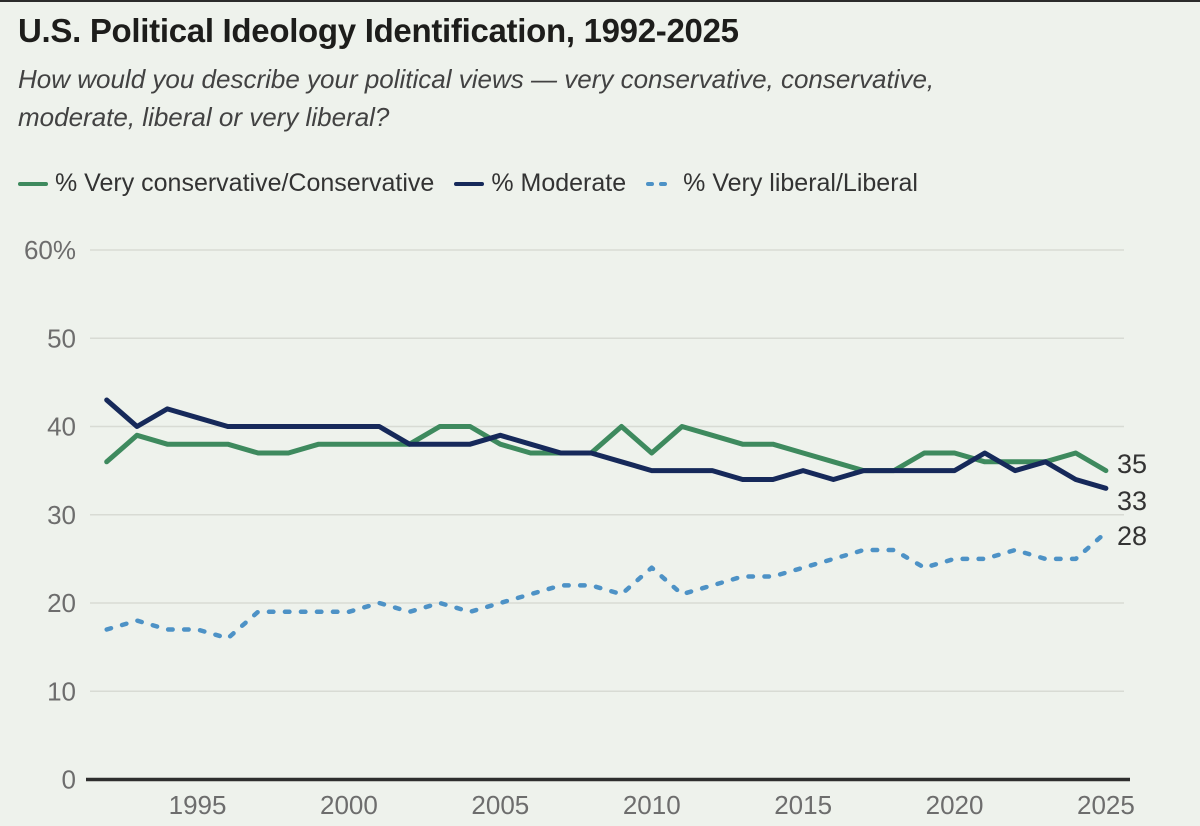  I want to click on legend-label: % Very conservative/Conservative, so click(245, 183).